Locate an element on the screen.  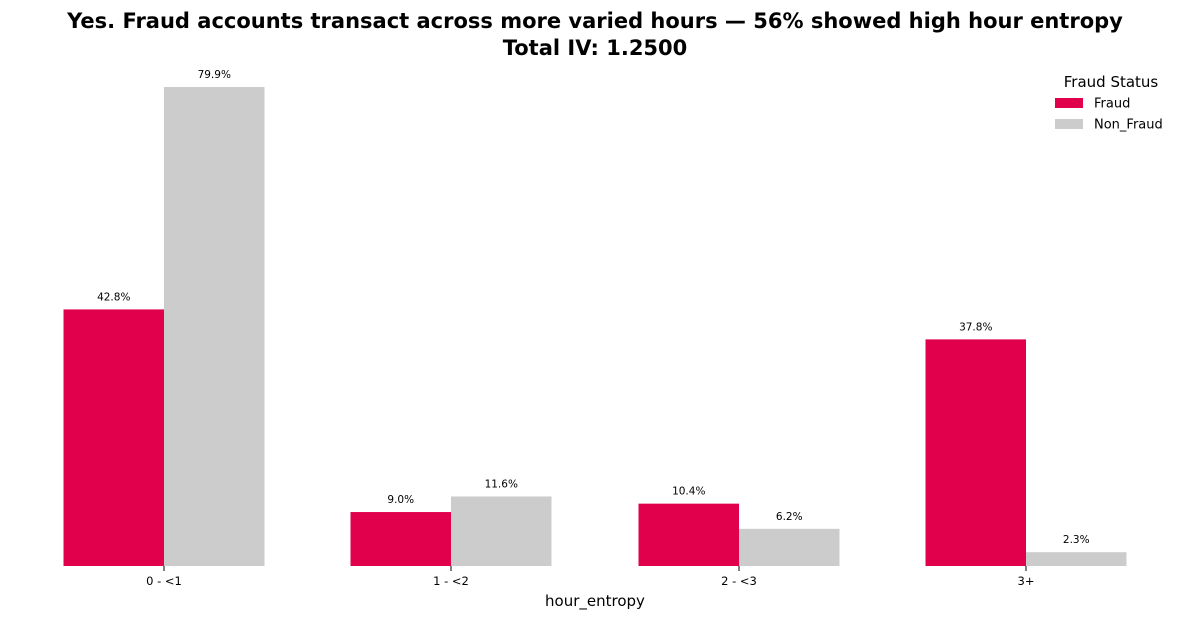
data-label-fraud-3: 37.8% is located at coordinates (975, 327).